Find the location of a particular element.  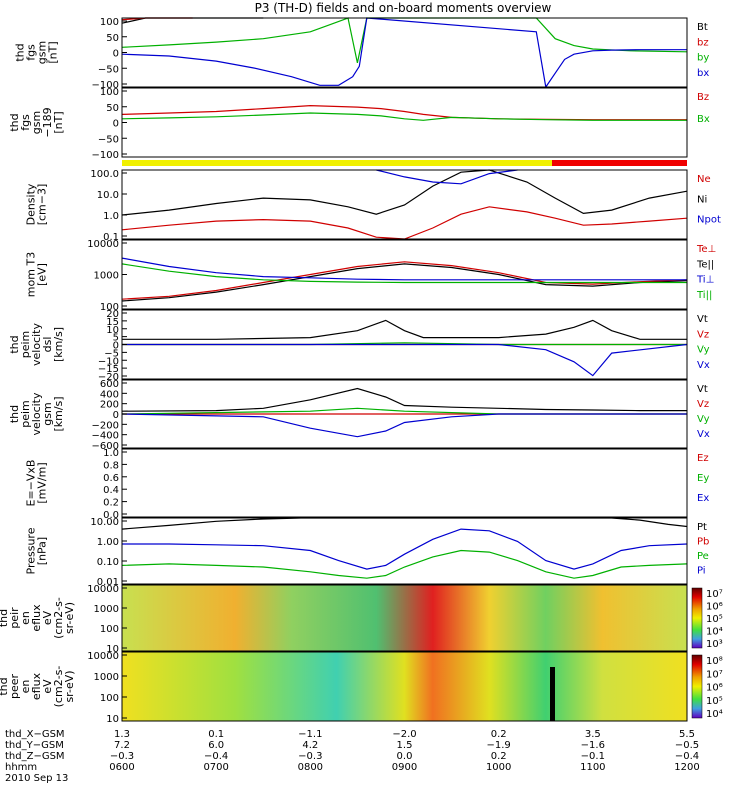

y-tick-label: 1000 is located at coordinates (106, 609).